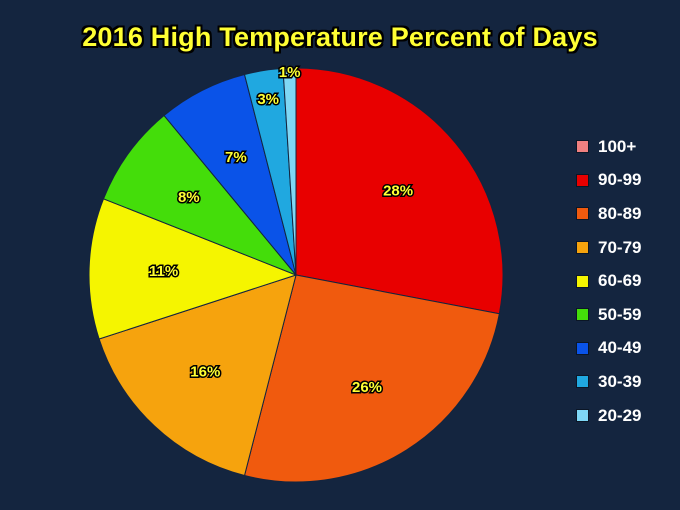 The height and width of the screenshot is (510, 680). What do you see at coordinates (620, 213) in the screenshot?
I see `legend-label: 80-89` at bounding box center [620, 213].